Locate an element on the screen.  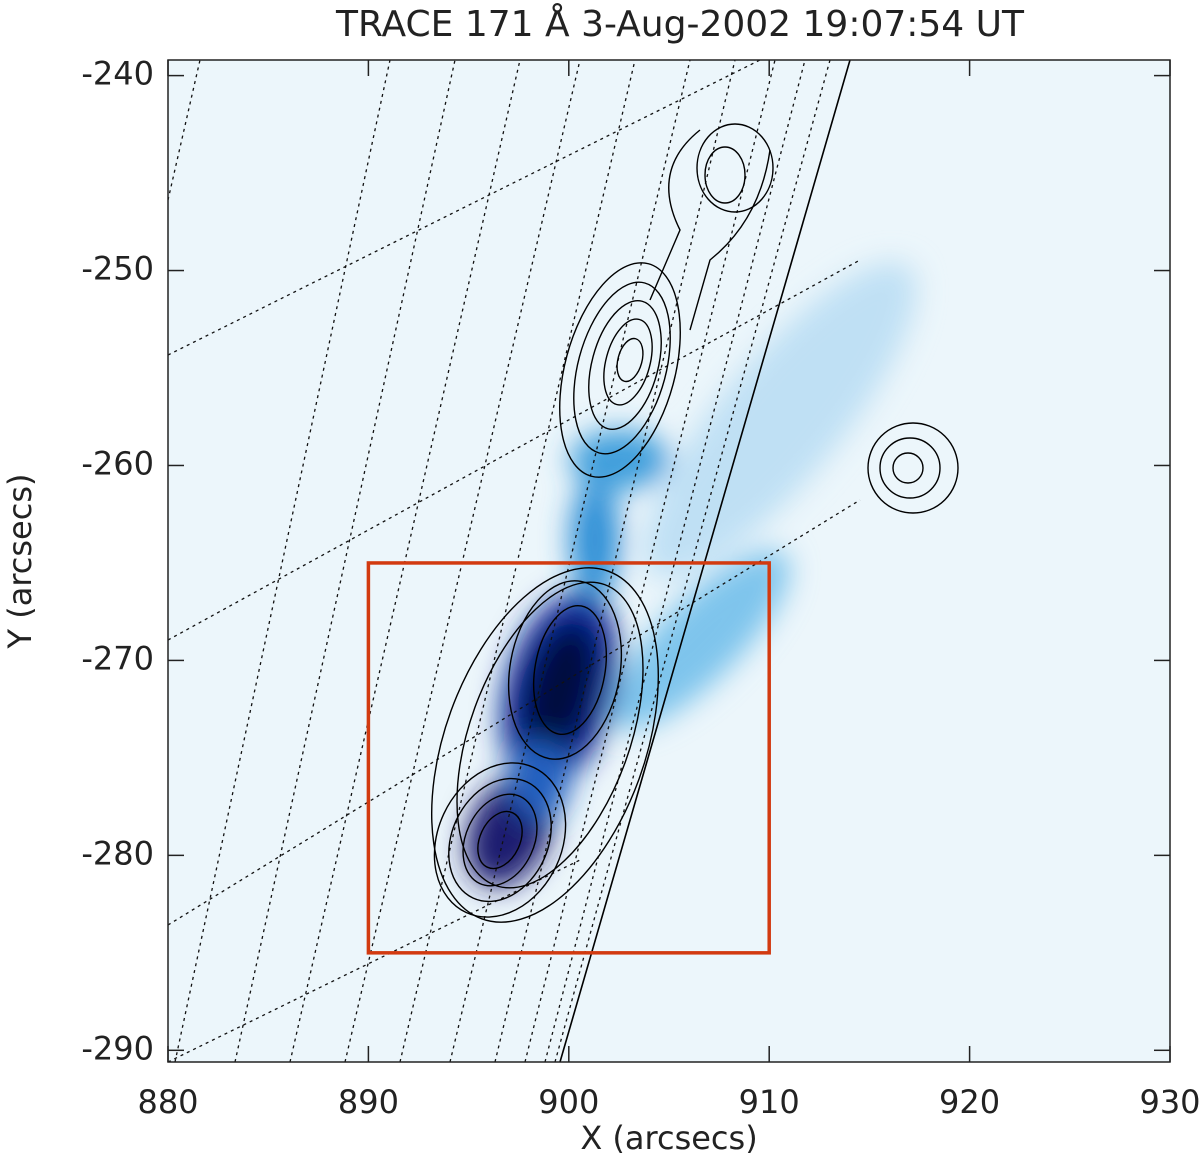
x-tick-label: 930 is located at coordinates (1169, 1102).